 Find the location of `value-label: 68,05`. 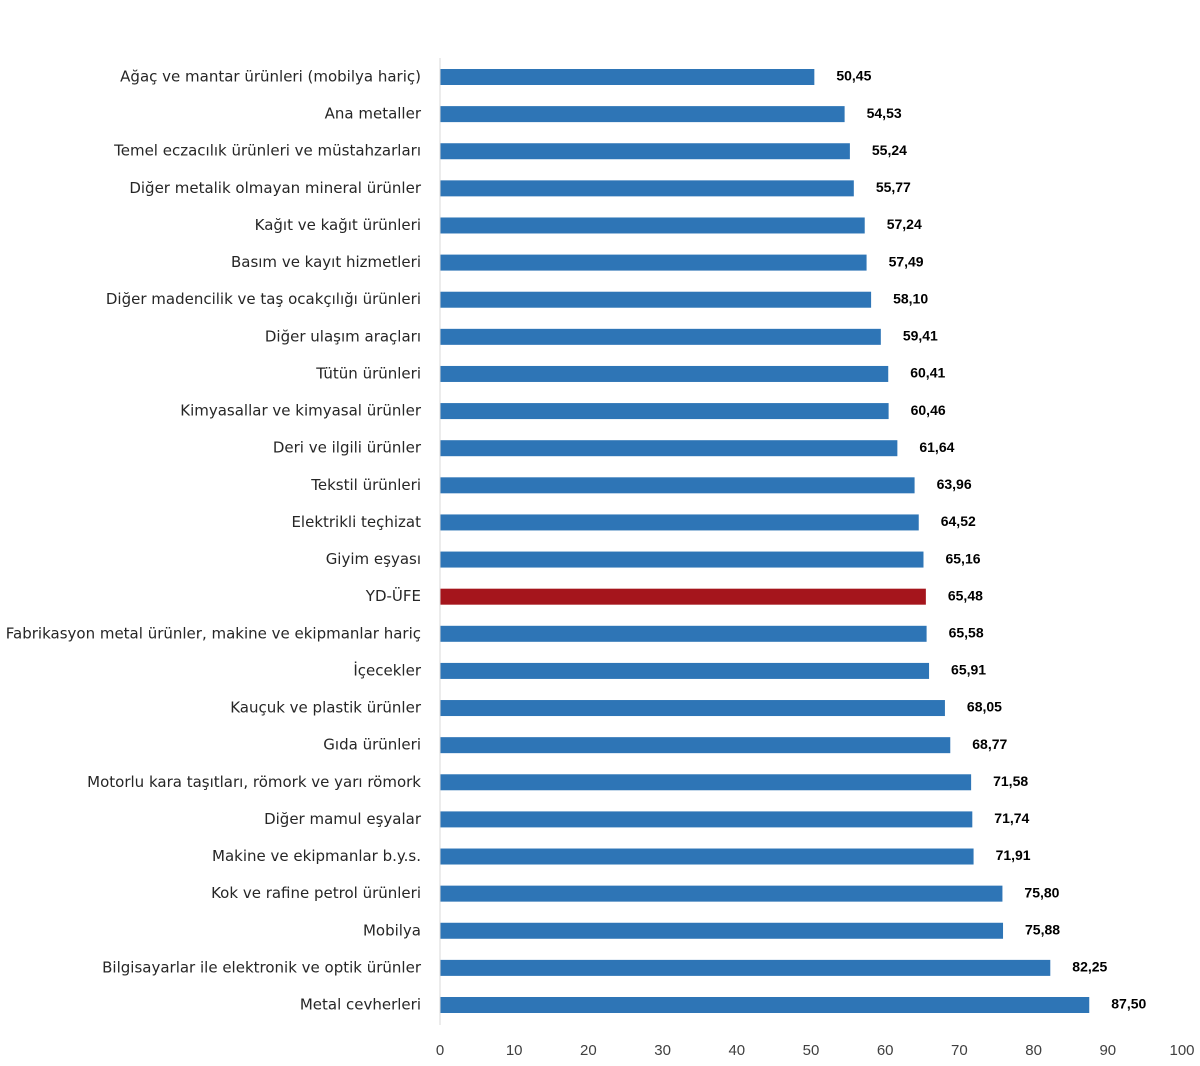

value-label: 68,05 is located at coordinates (984, 707).